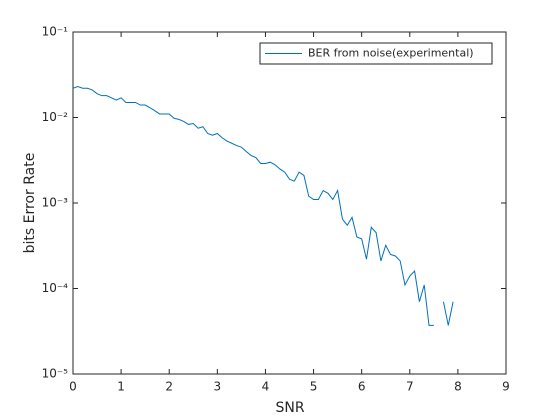 The width and height of the screenshot is (560, 420). What do you see at coordinates (55, 32) in the screenshot?
I see `y-tick-label: 10⁻¹` at bounding box center [55, 32].